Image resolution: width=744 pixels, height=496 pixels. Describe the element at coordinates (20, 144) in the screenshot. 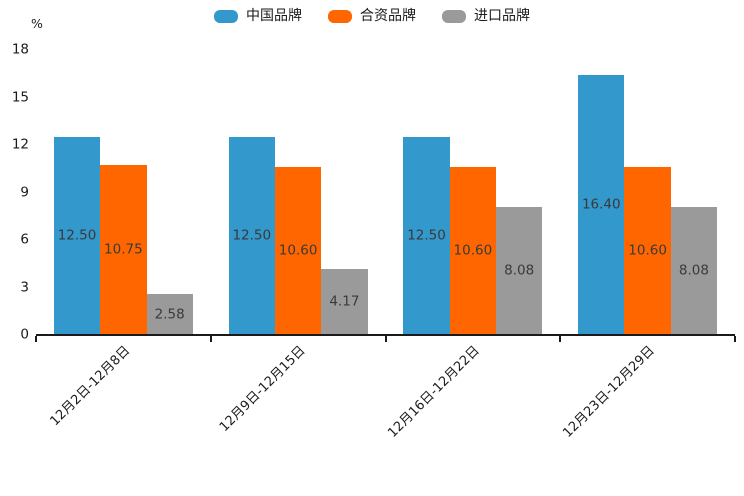

I see `y-tick-label: 12` at that location.